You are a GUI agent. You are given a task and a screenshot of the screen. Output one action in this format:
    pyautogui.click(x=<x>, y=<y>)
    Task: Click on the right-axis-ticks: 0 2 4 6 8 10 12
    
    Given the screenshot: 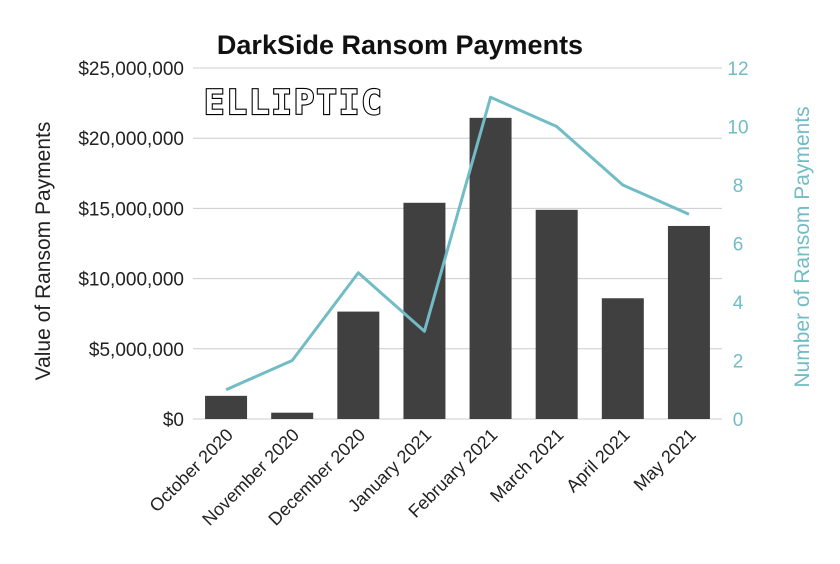 What is the action you would take?
    pyautogui.click(x=737, y=245)
    